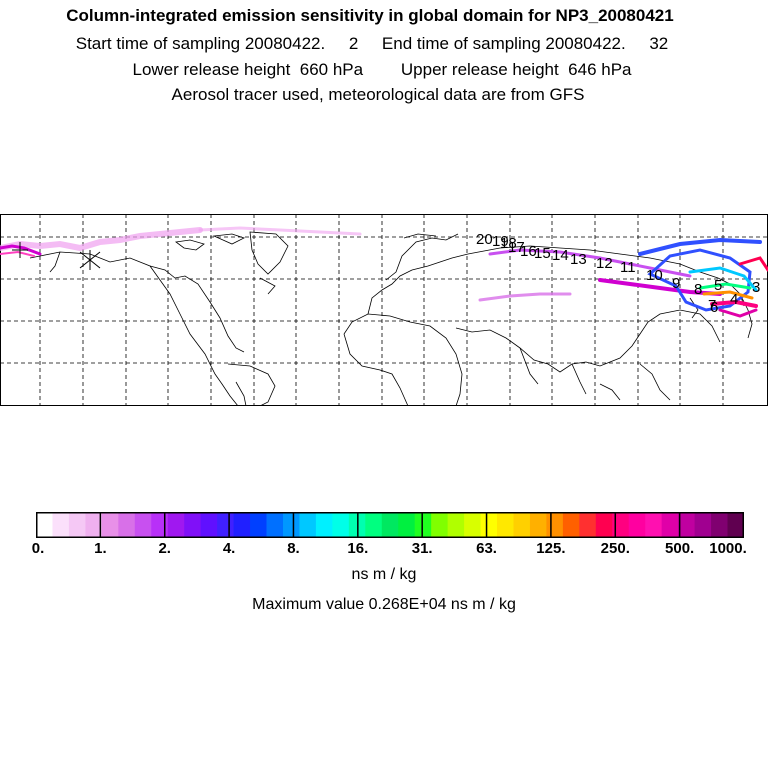  What do you see at coordinates (551, 548) in the screenshot?
I see `colorbar-tick-label: 125.` at bounding box center [551, 548].